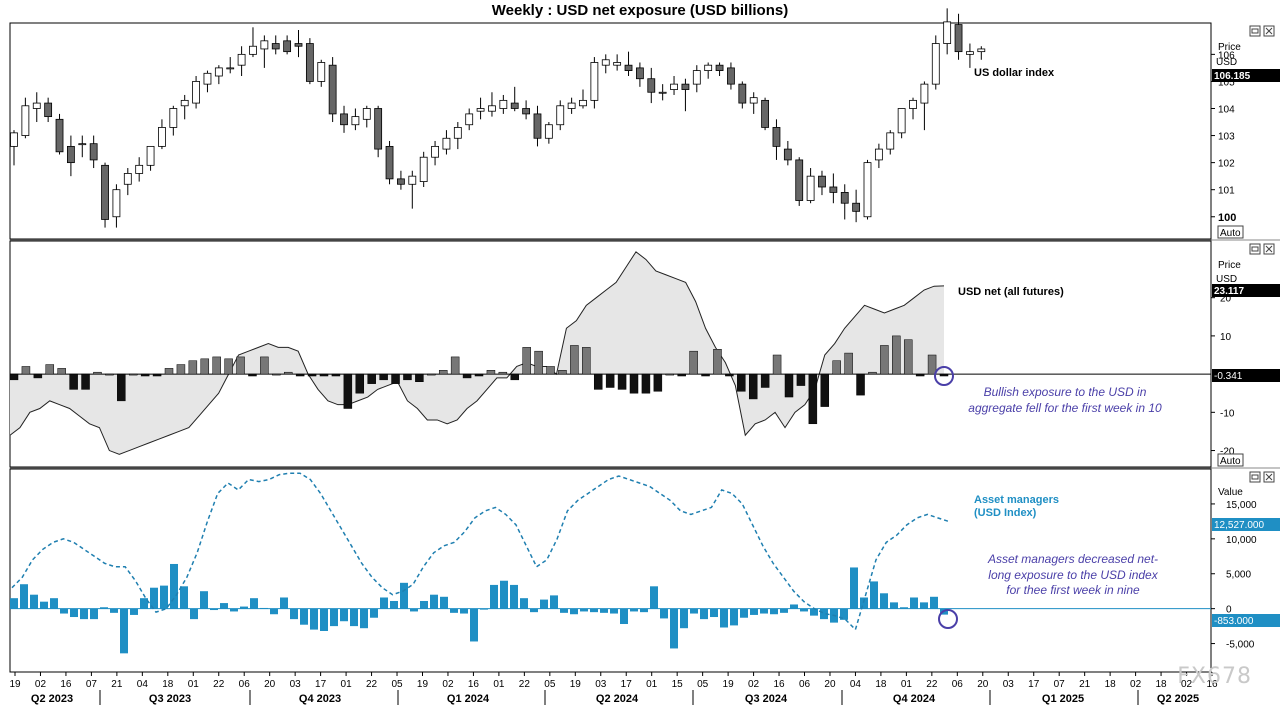  What do you see at coordinates (958, 684) in the screenshot?
I see `x-day-tick-label: 06` at bounding box center [958, 684].